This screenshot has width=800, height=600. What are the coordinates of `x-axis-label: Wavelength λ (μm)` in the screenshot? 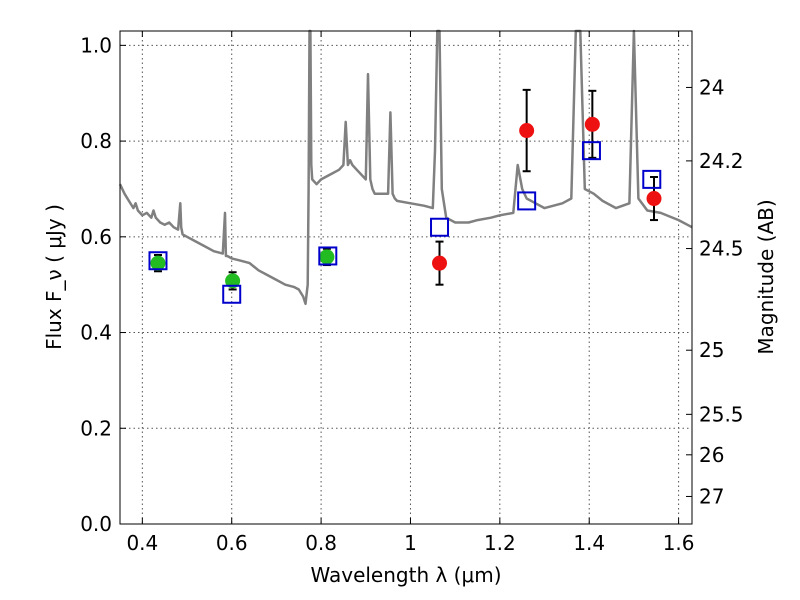 It's located at (405, 575).